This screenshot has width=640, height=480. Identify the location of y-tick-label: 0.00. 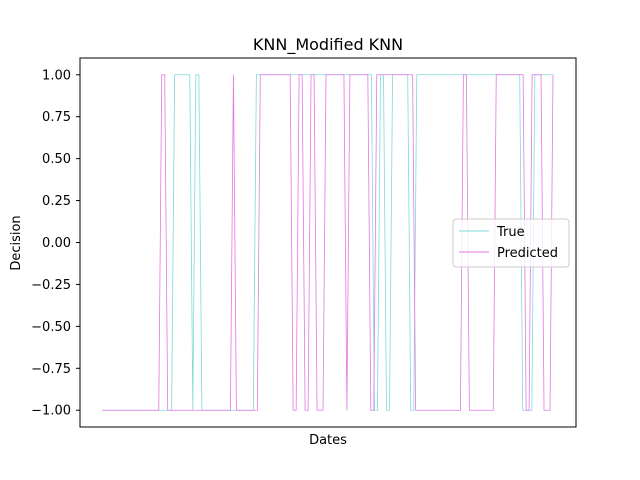
(56, 243).